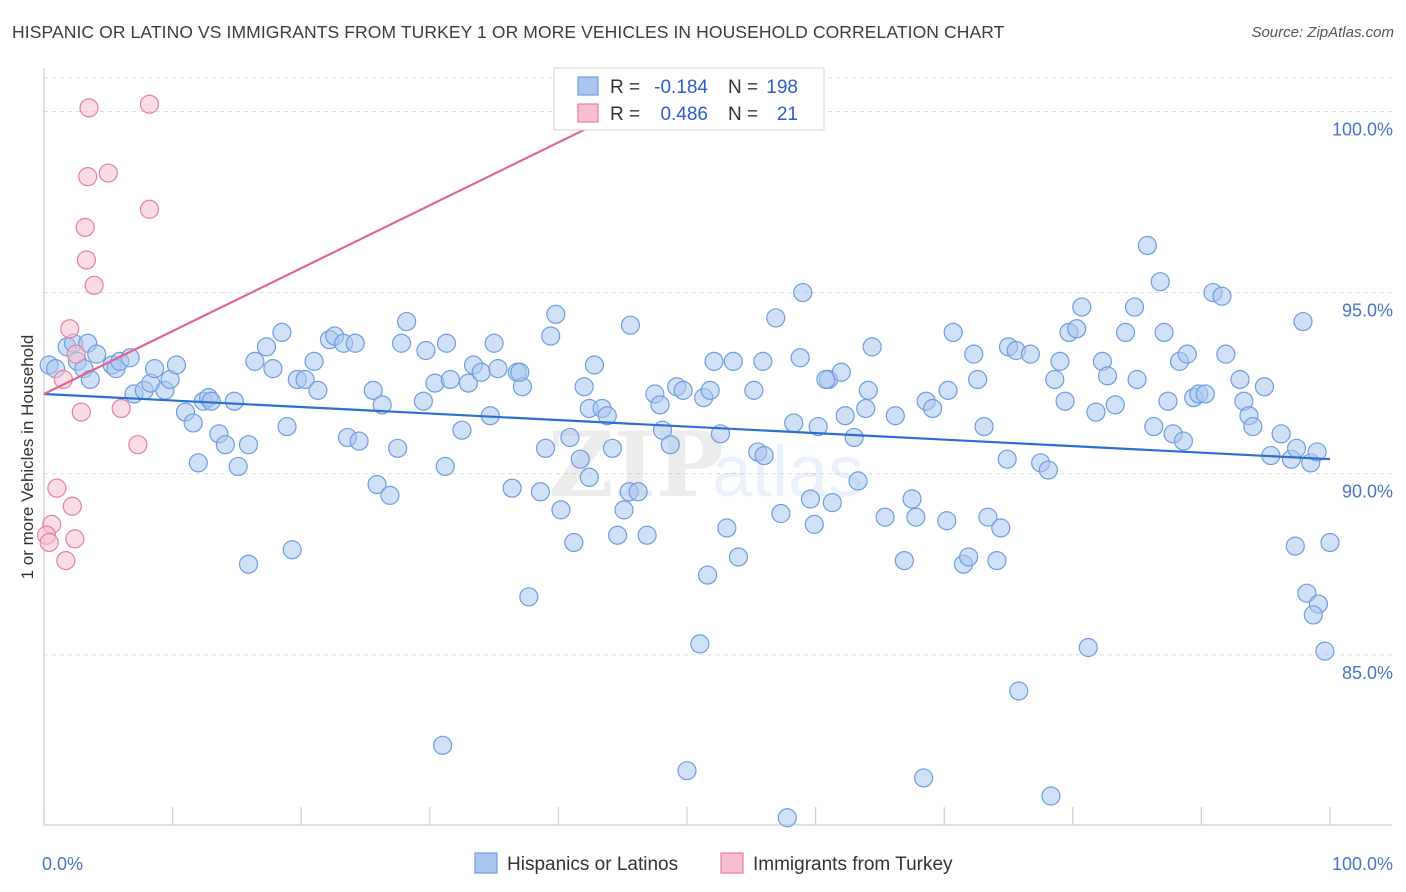  What do you see at coordinates (787, 114) in the screenshot?
I see `legend-n-value-2: 21` at bounding box center [787, 114].